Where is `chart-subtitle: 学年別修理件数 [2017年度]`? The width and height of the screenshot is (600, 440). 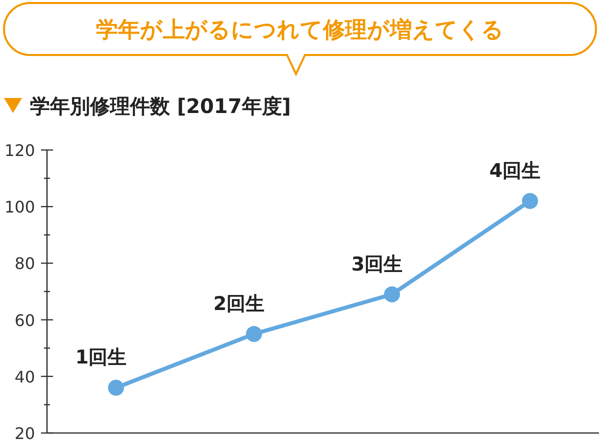 chart-subtitle: 学年別修理件数 [2017年度] is located at coordinates (160, 106).